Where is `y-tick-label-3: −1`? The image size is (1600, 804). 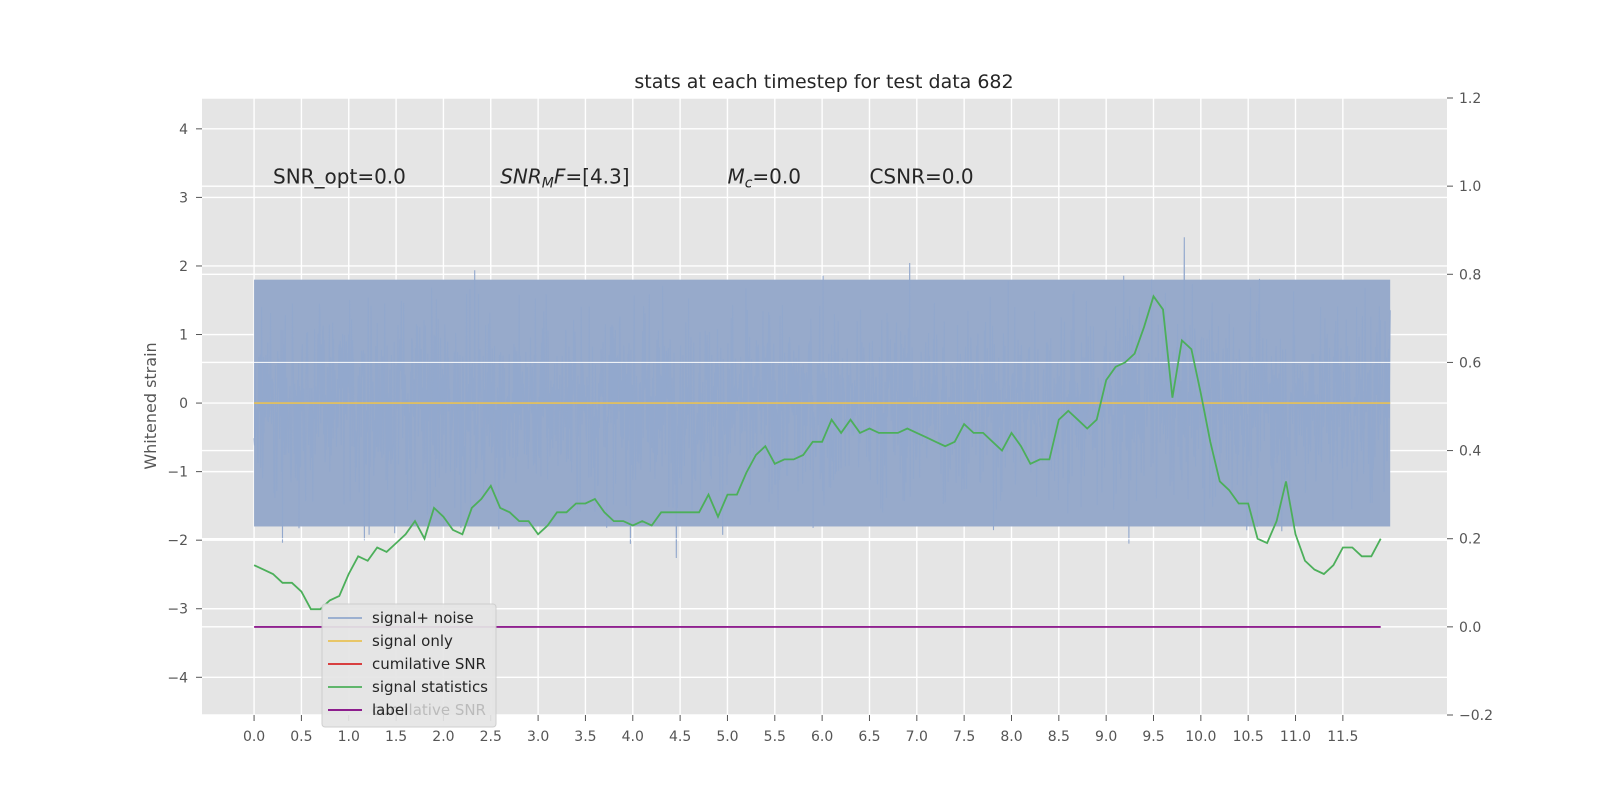 y-tick-label-3: −1 is located at coordinates (177, 473).